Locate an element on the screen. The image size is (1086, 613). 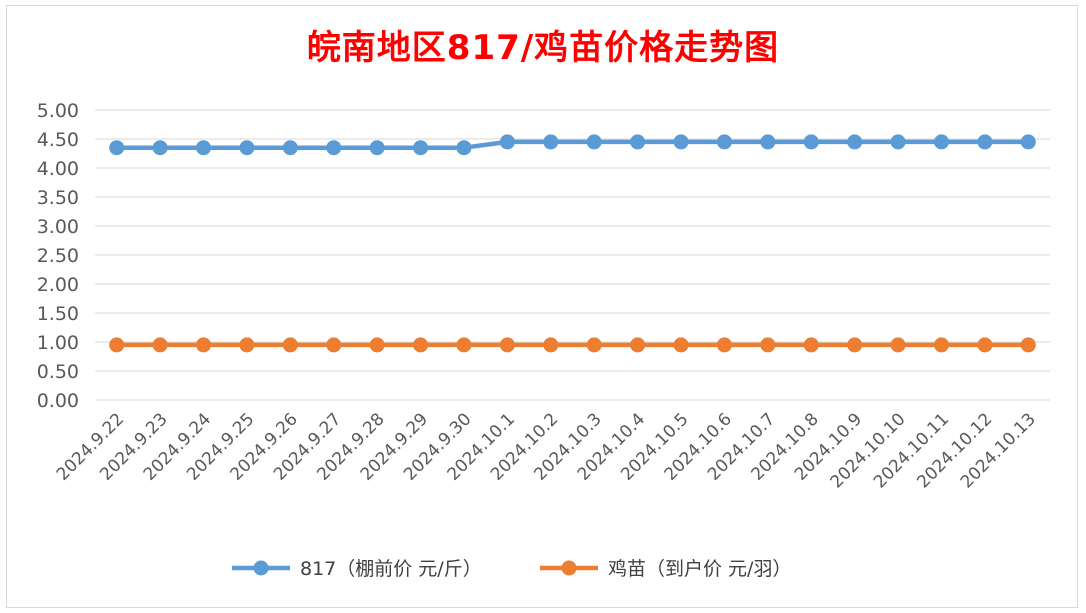
y-tick-label: 2.00 is located at coordinates (58, 285).